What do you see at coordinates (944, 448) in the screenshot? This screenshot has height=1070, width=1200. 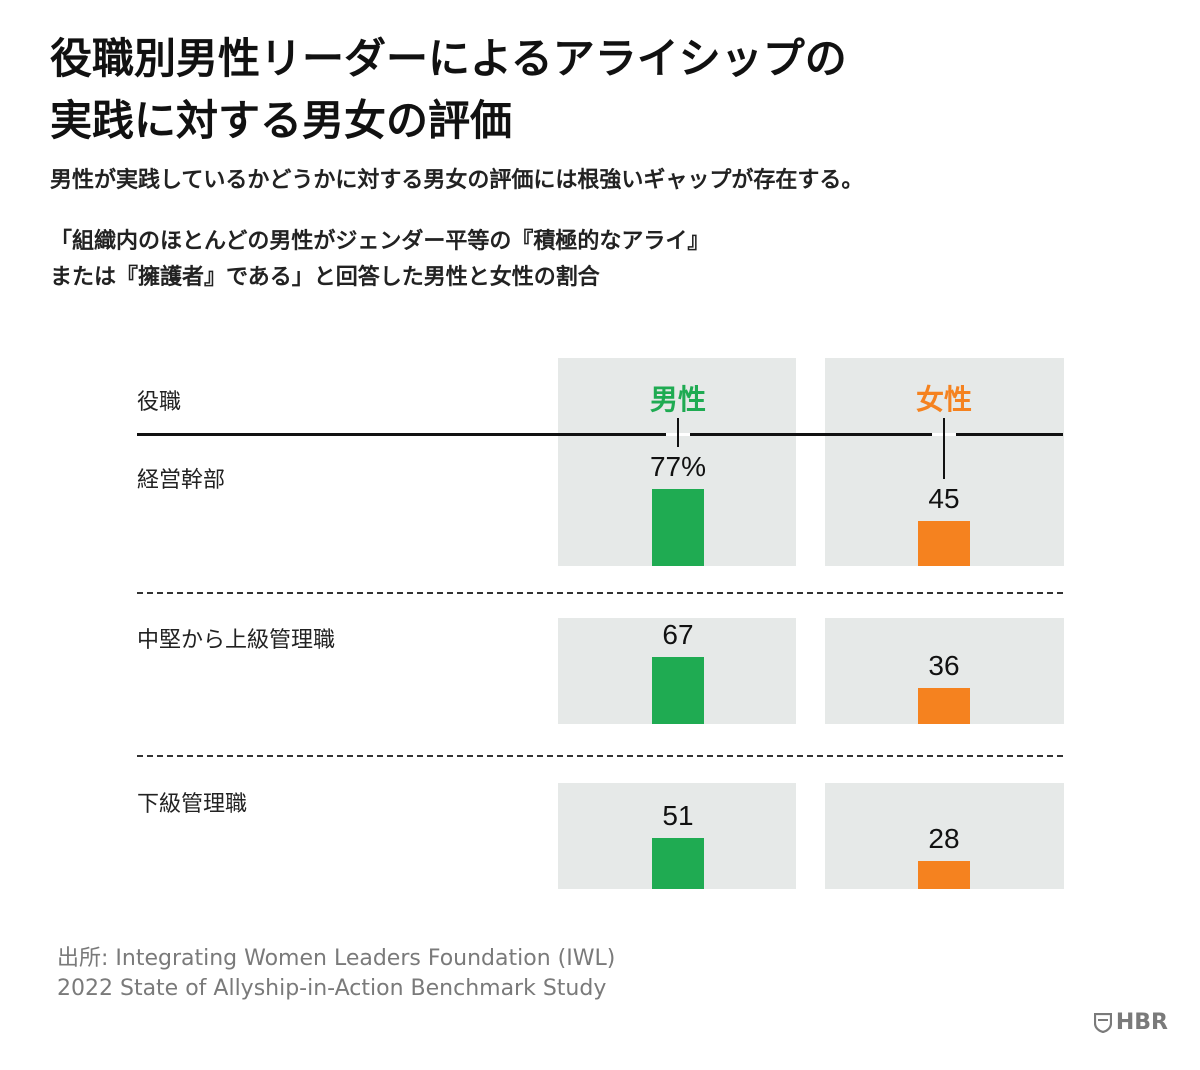 I see `leader-tick-women` at bounding box center [944, 448].